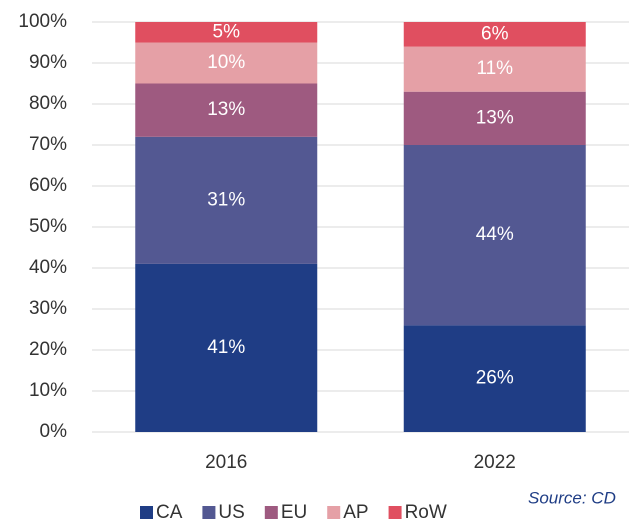  What do you see at coordinates (169, 512) in the screenshot?
I see `legend-label: CA` at bounding box center [169, 512].